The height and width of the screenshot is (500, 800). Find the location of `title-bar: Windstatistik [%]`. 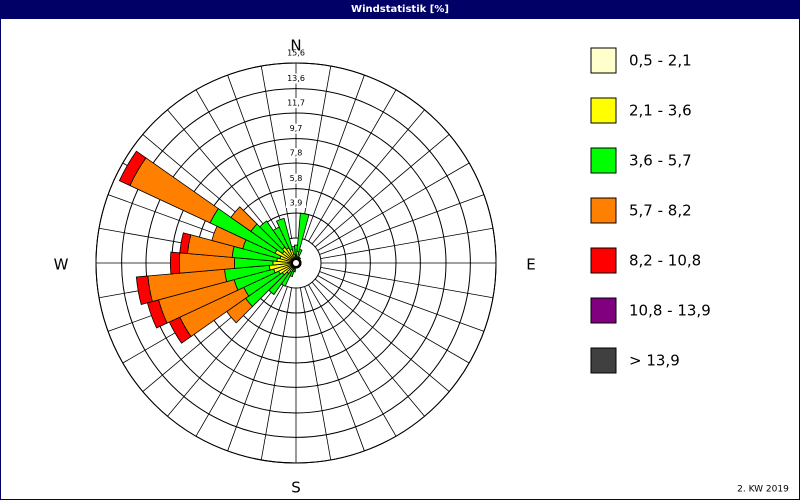

title-bar: Windstatistik [%] is located at coordinates (400, 10).